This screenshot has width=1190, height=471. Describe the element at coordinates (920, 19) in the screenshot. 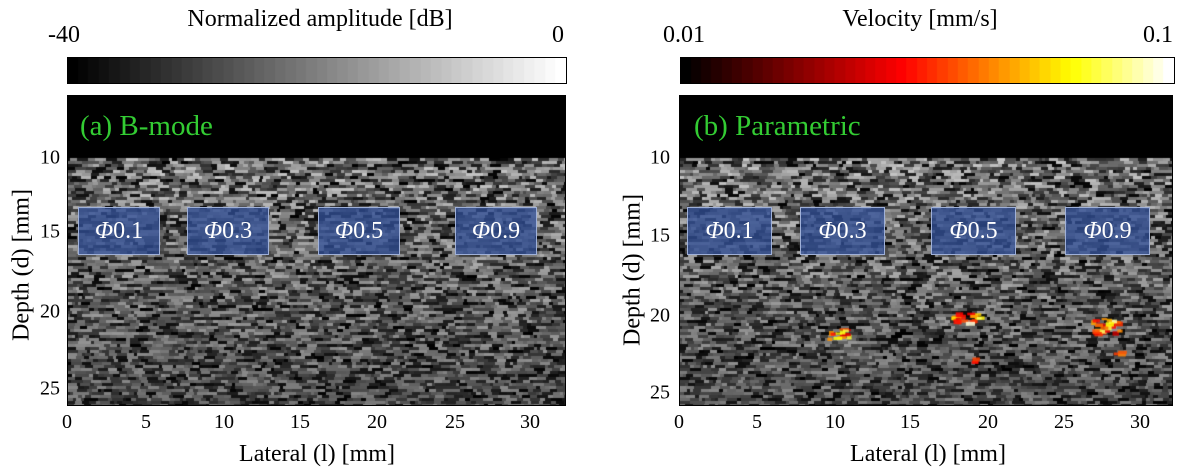

I see `colorbar-title: Velocity [mm/s]` at that location.